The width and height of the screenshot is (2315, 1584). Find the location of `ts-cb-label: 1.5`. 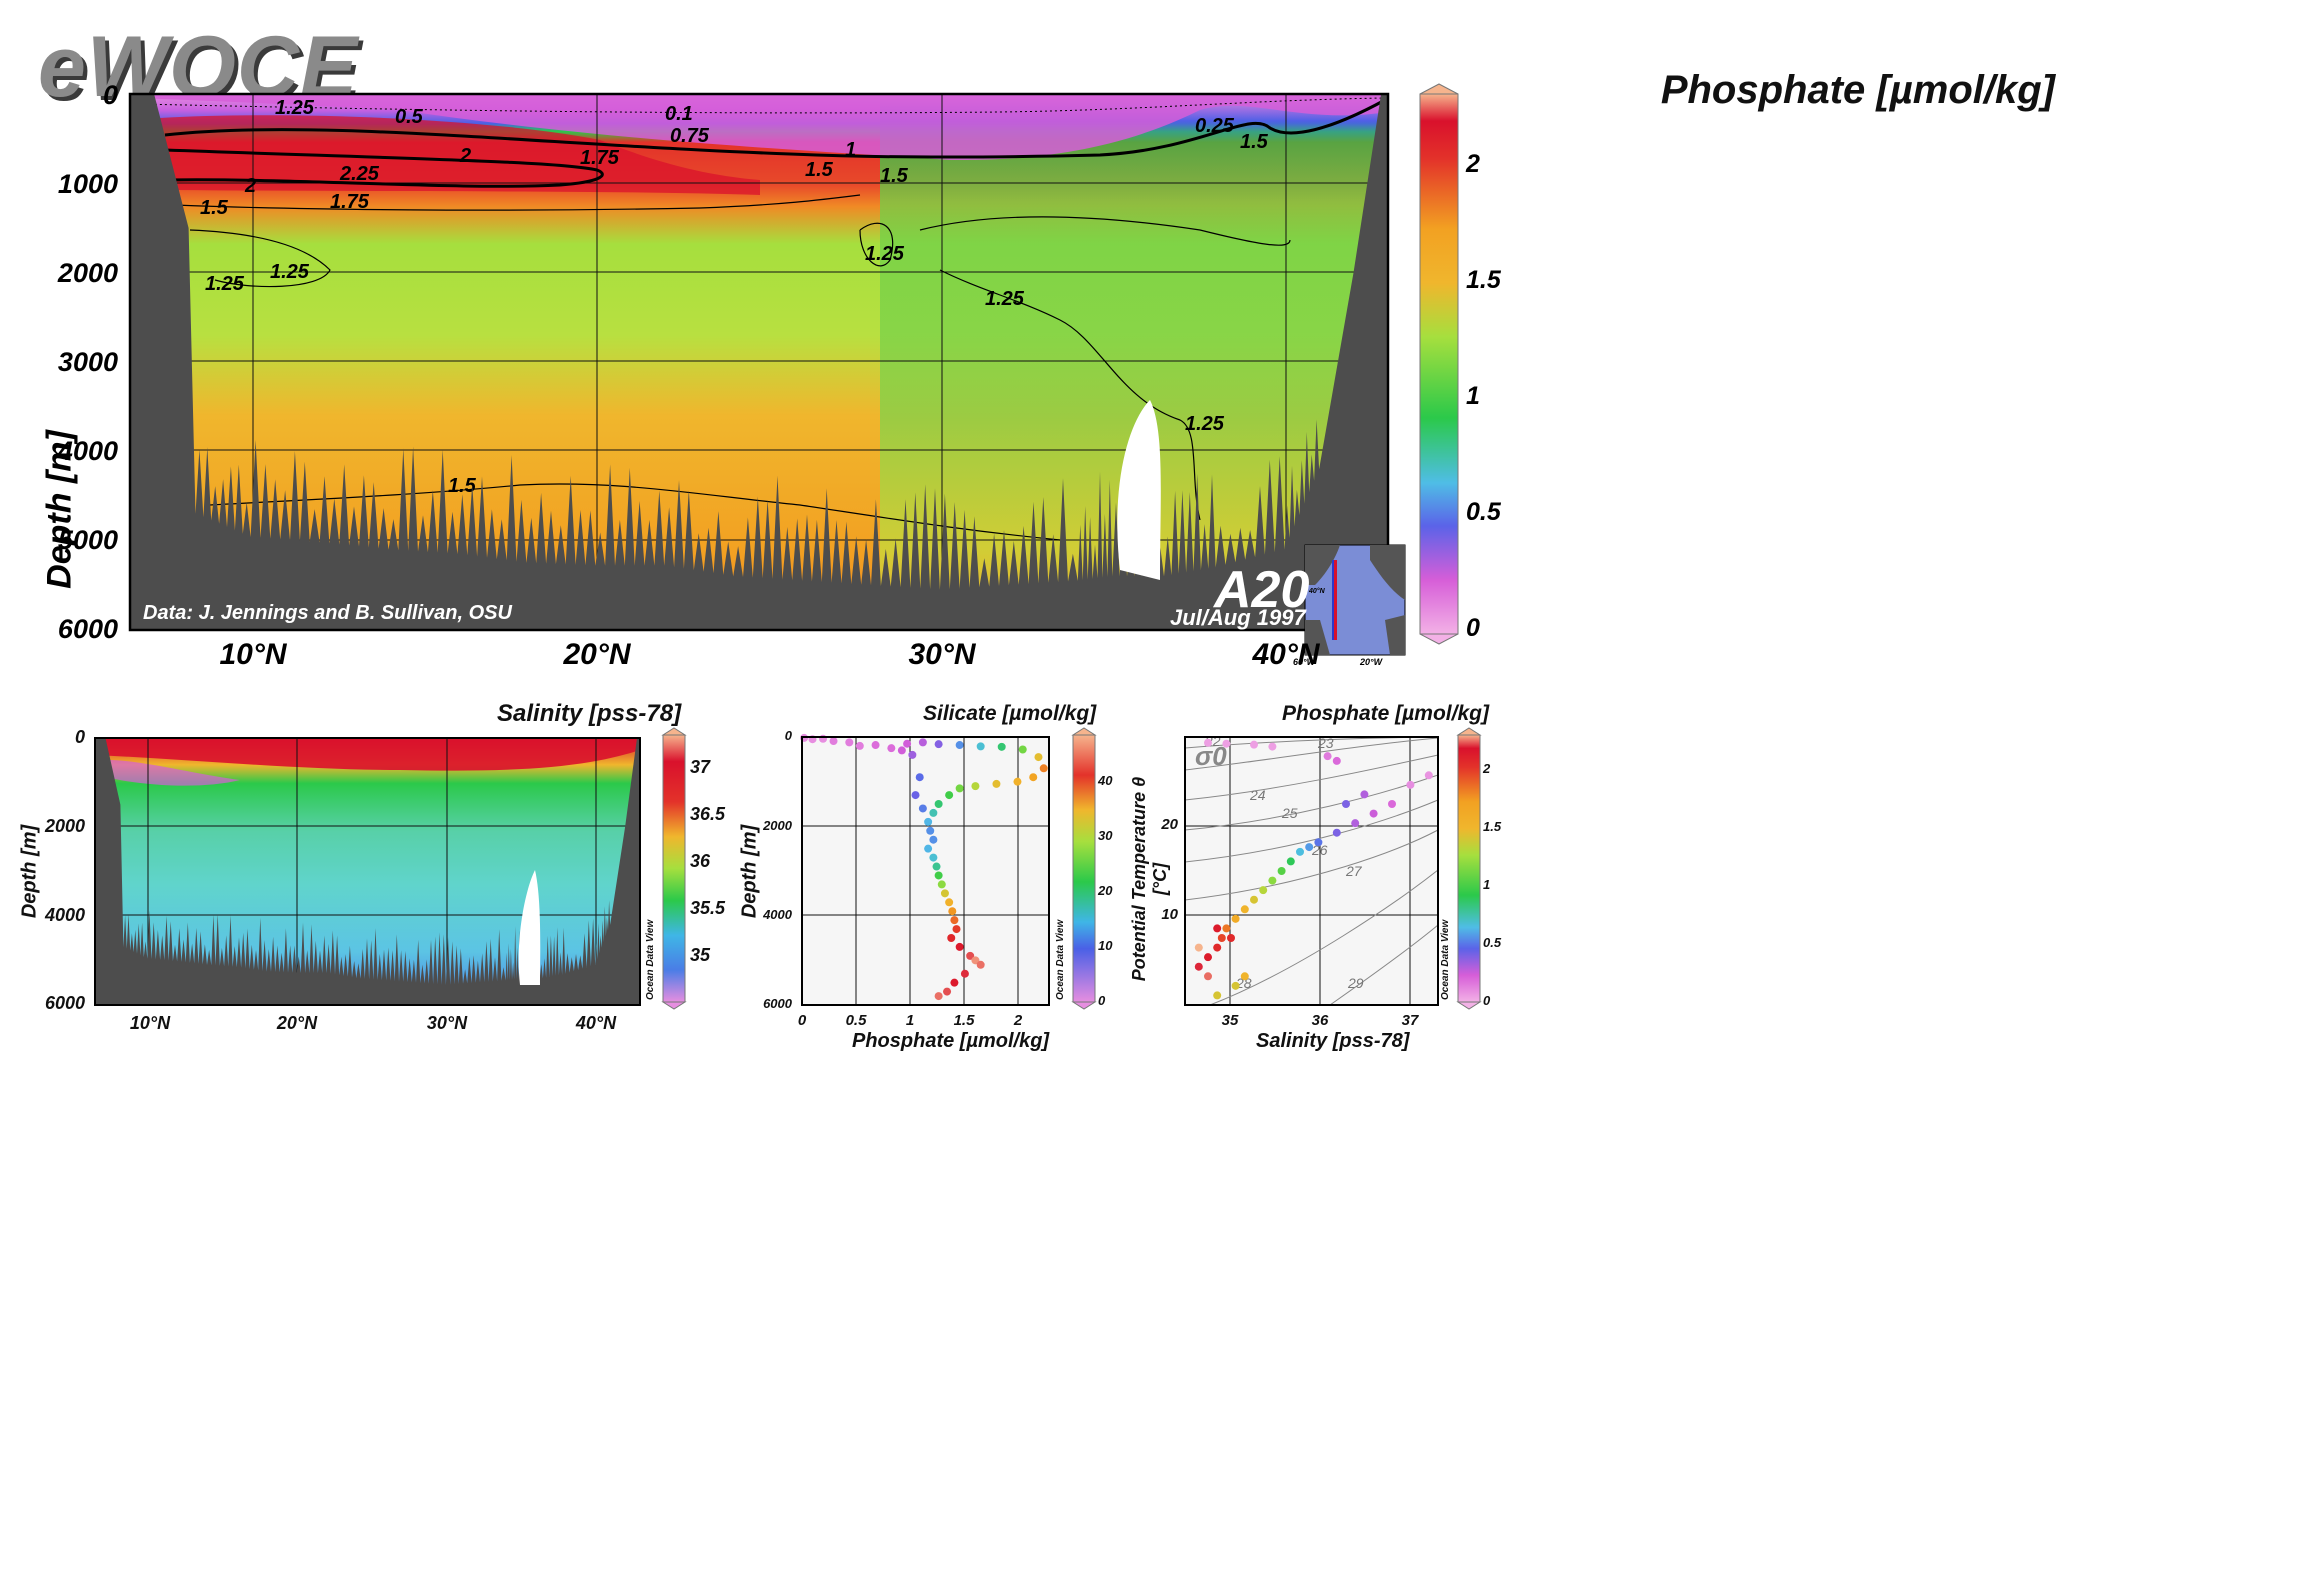

ts-cb-label: 1.5 is located at coordinates (1492, 826).